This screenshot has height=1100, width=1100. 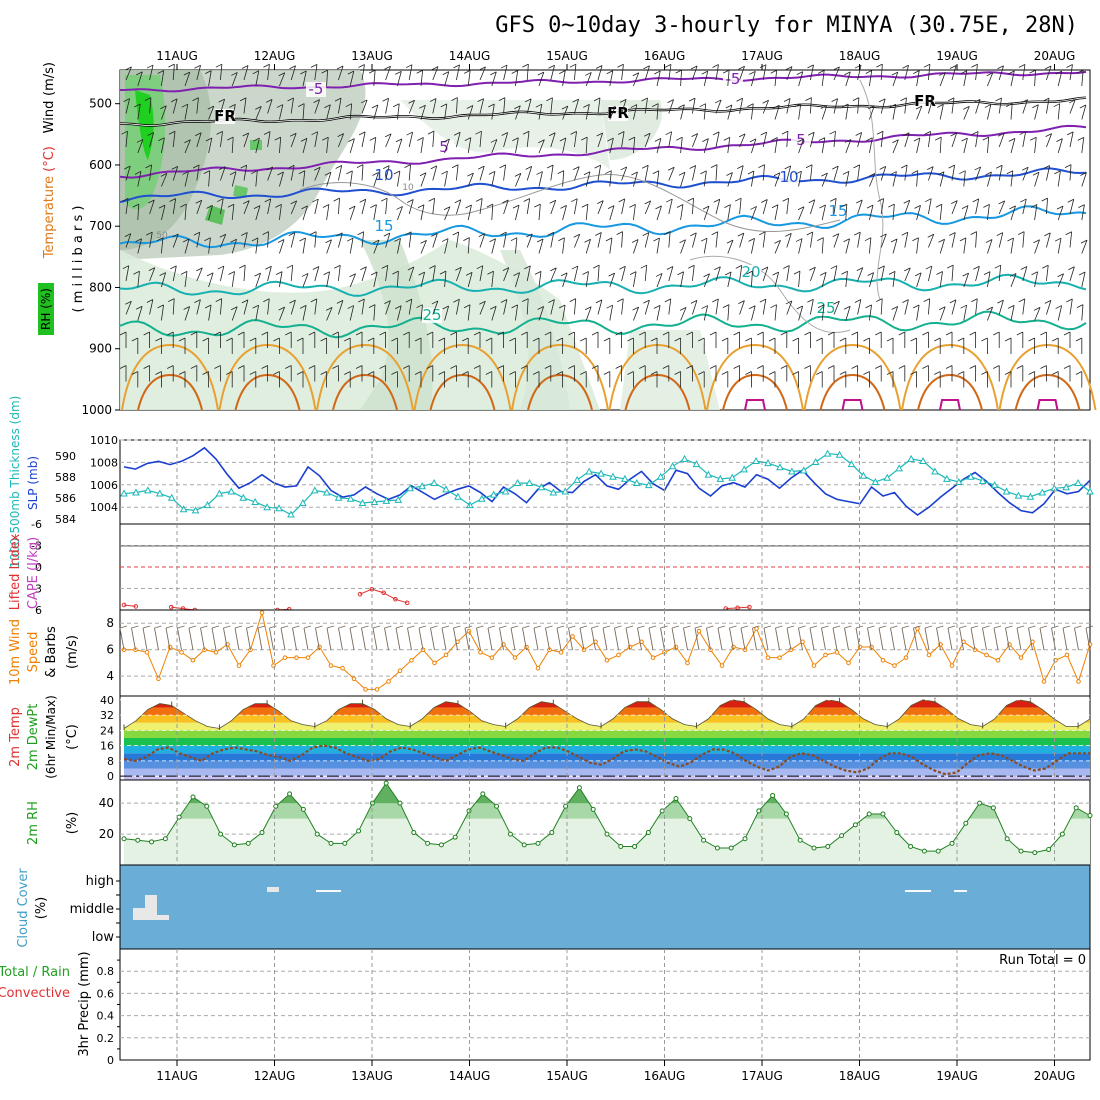 I want to click on surface-dome-outer, so click(x=657, y=377).